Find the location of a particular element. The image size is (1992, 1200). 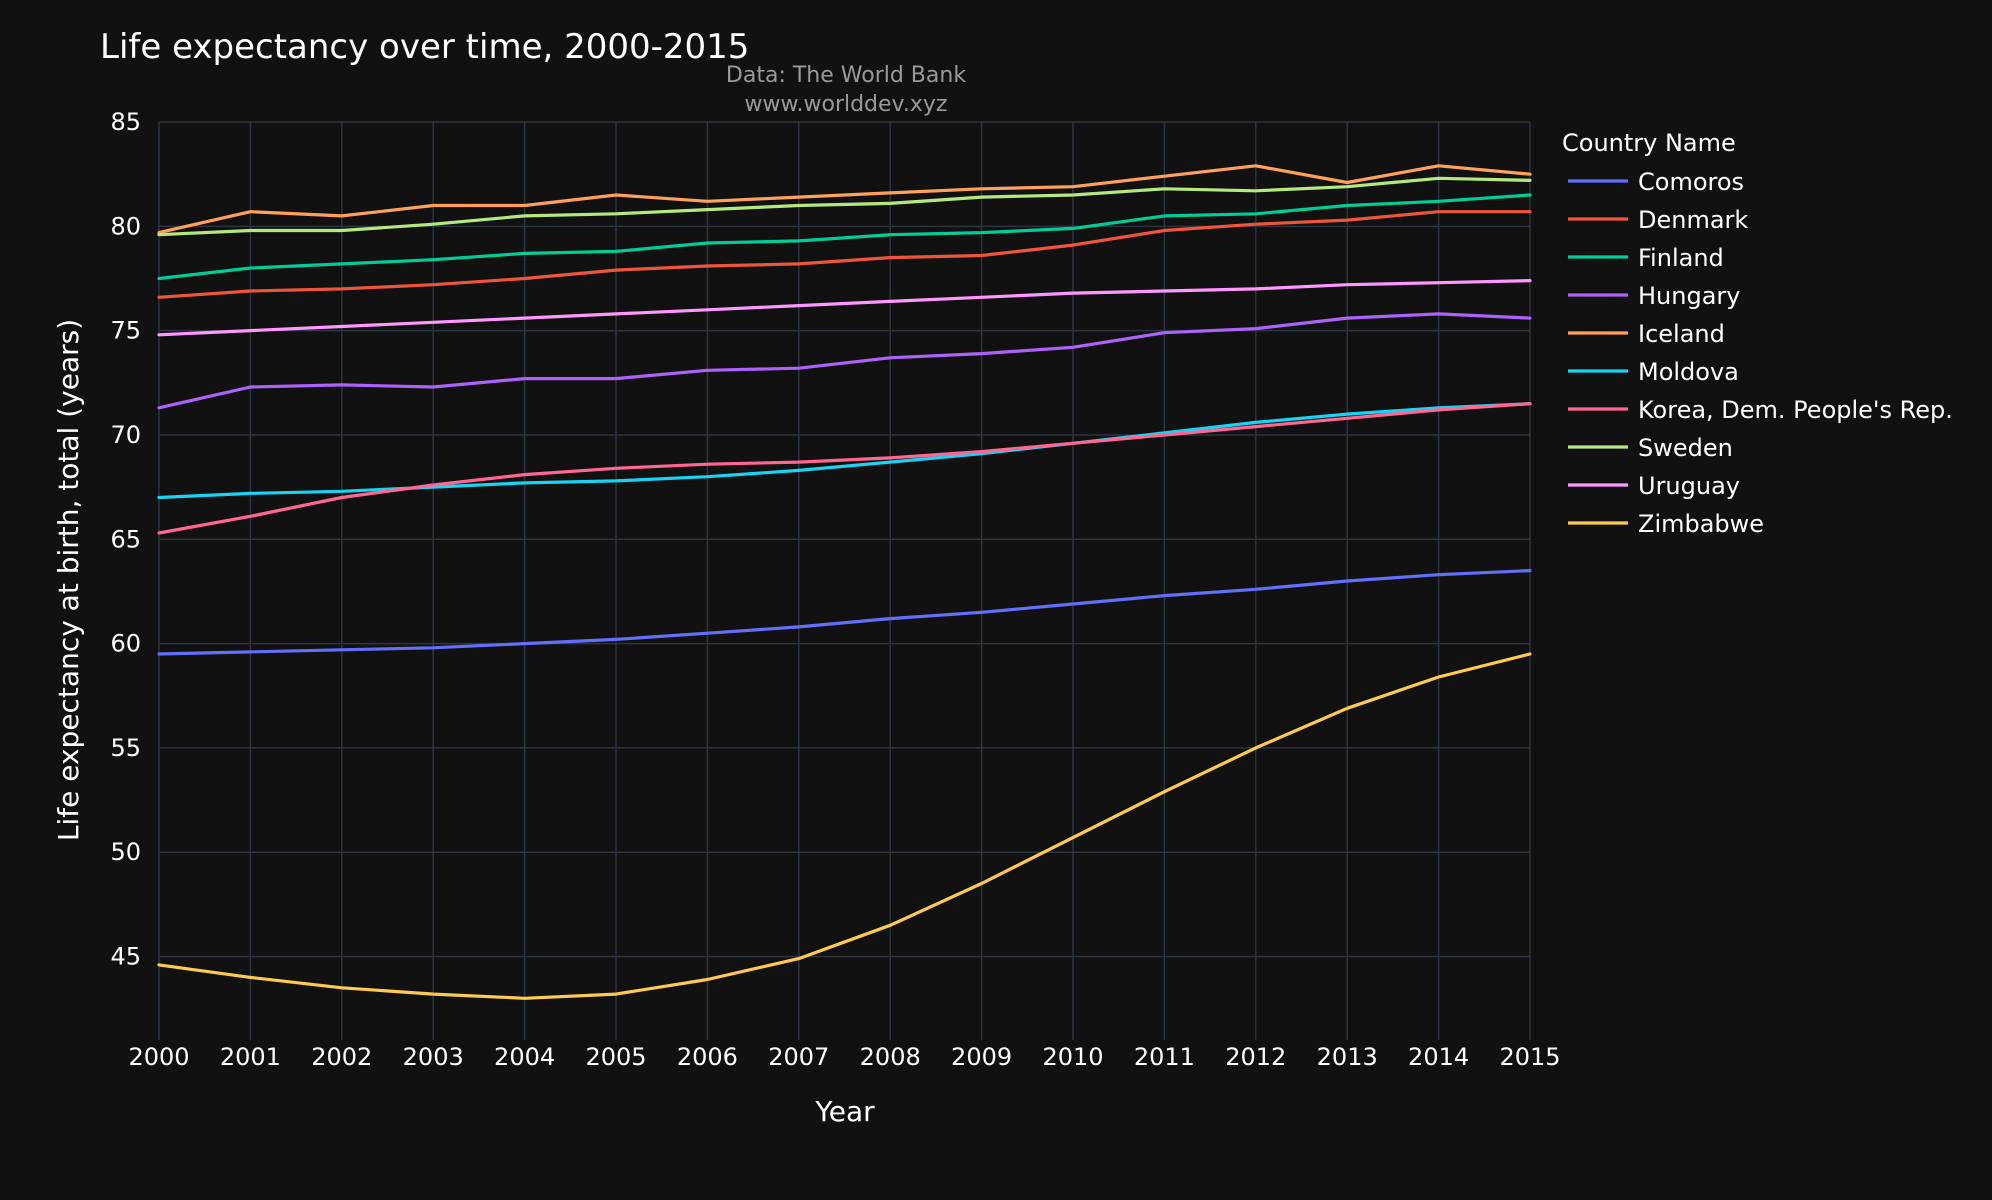

legend-item-label: Moldova is located at coordinates (1688, 372).